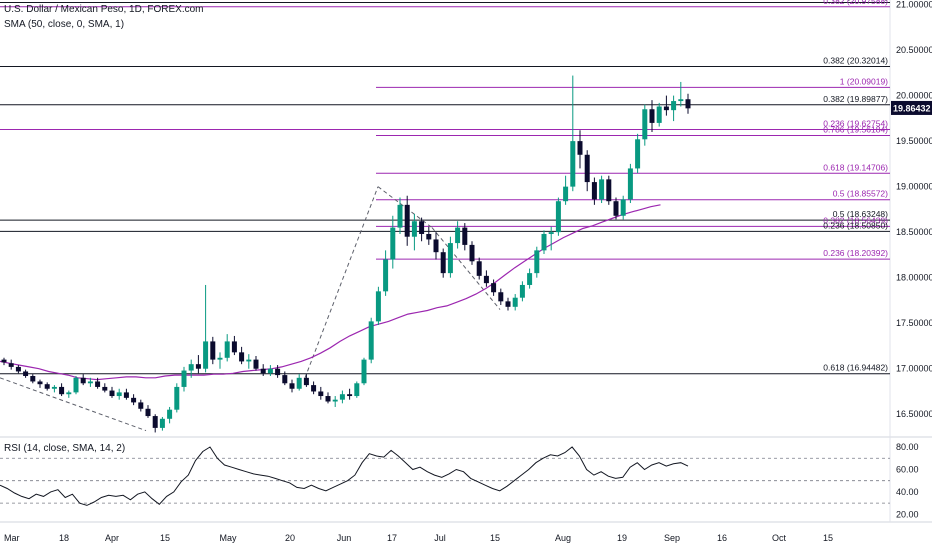 Image resolution: width=932 pixels, height=550 pixels. What do you see at coordinates (860, 1) in the screenshot?
I see `fib-level-label: 0.5 (21.02241)` at bounding box center [860, 1].